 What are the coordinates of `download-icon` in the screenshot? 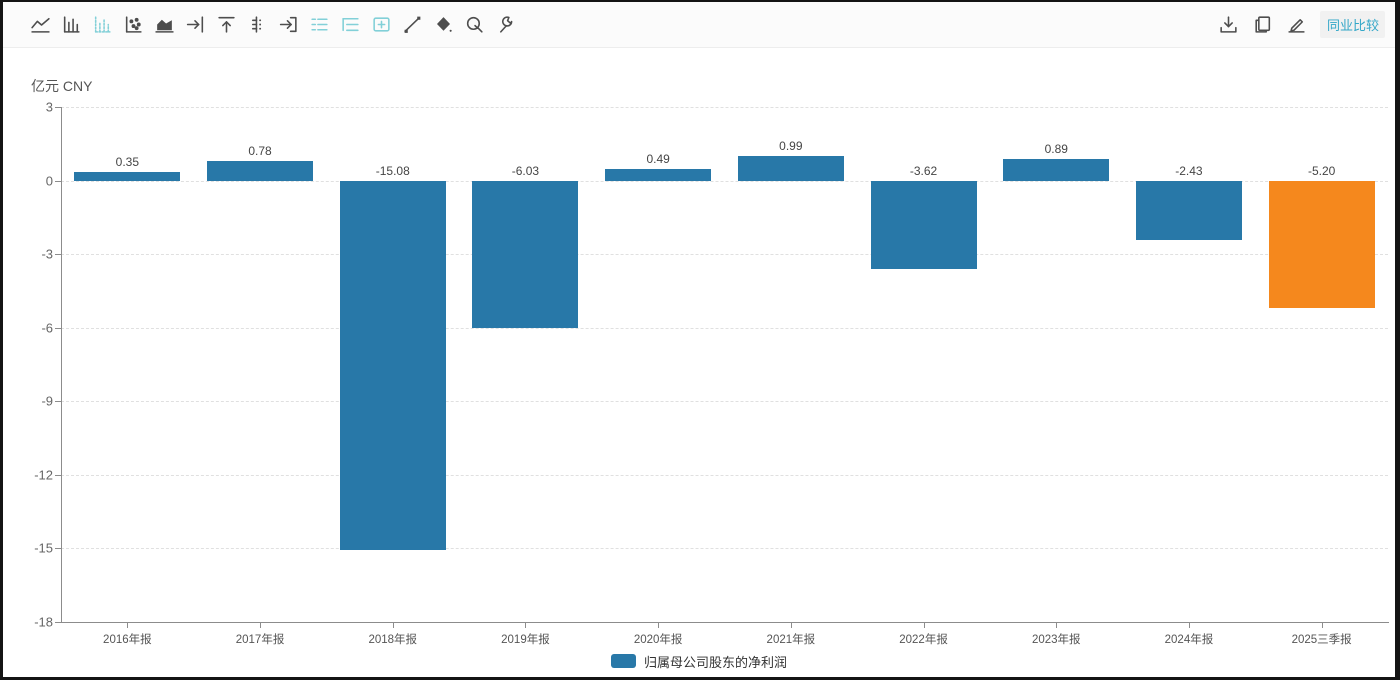 It's located at (1229, 25).